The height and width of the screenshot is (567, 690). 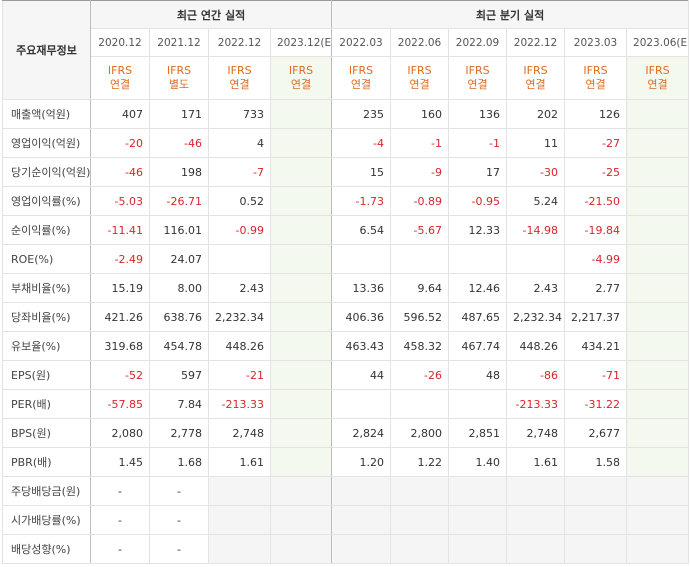 What do you see at coordinates (46, 520) in the screenshot?
I see `row-label: 시가배당률(%)` at bounding box center [46, 520].